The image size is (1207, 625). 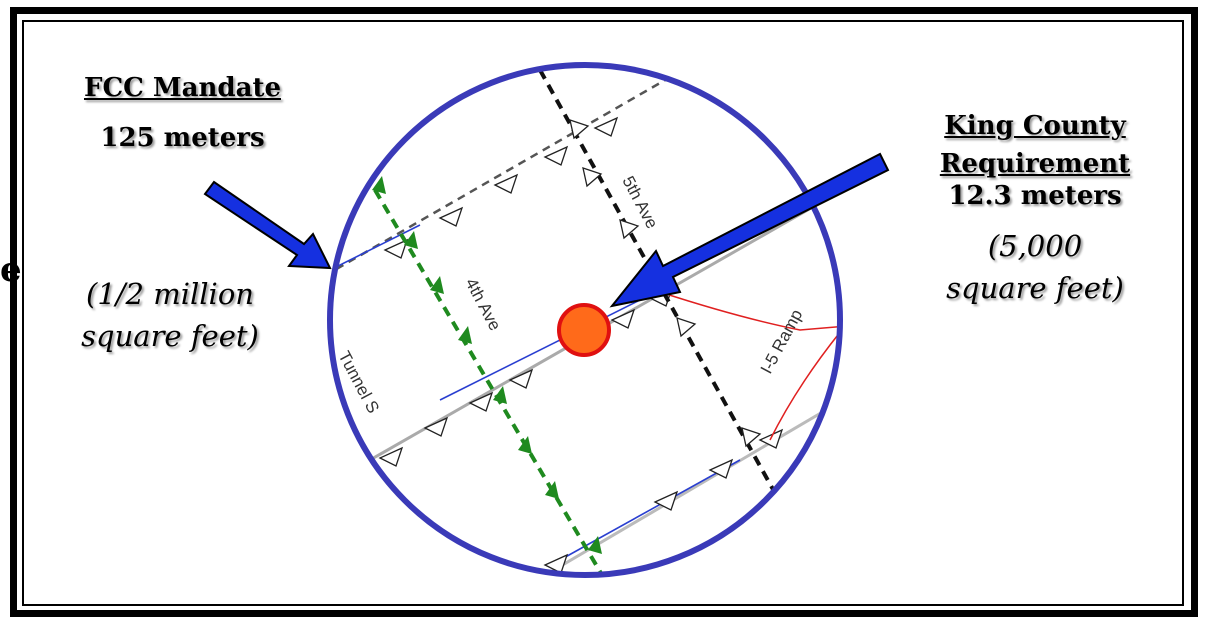 I want to click on fcc-area-line1: (1/2 million, so click(x=170, y=294).